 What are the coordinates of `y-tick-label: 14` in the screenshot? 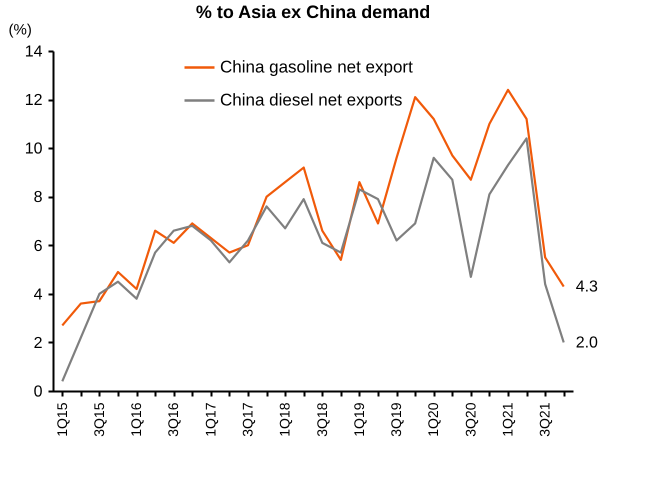 It's located at (33, 52).